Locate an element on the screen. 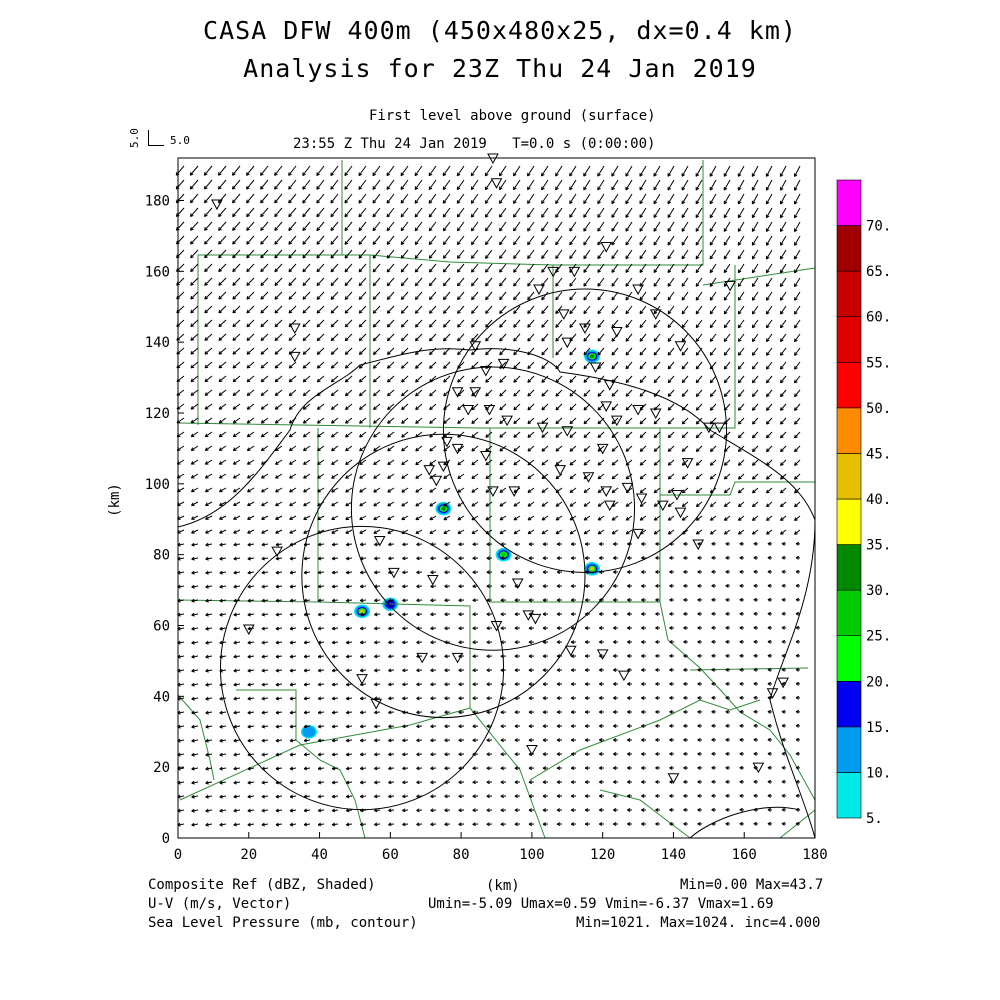 This screenshot has height=1000, width=1000. reflectivity-echo is located at coordinates (503, 554).